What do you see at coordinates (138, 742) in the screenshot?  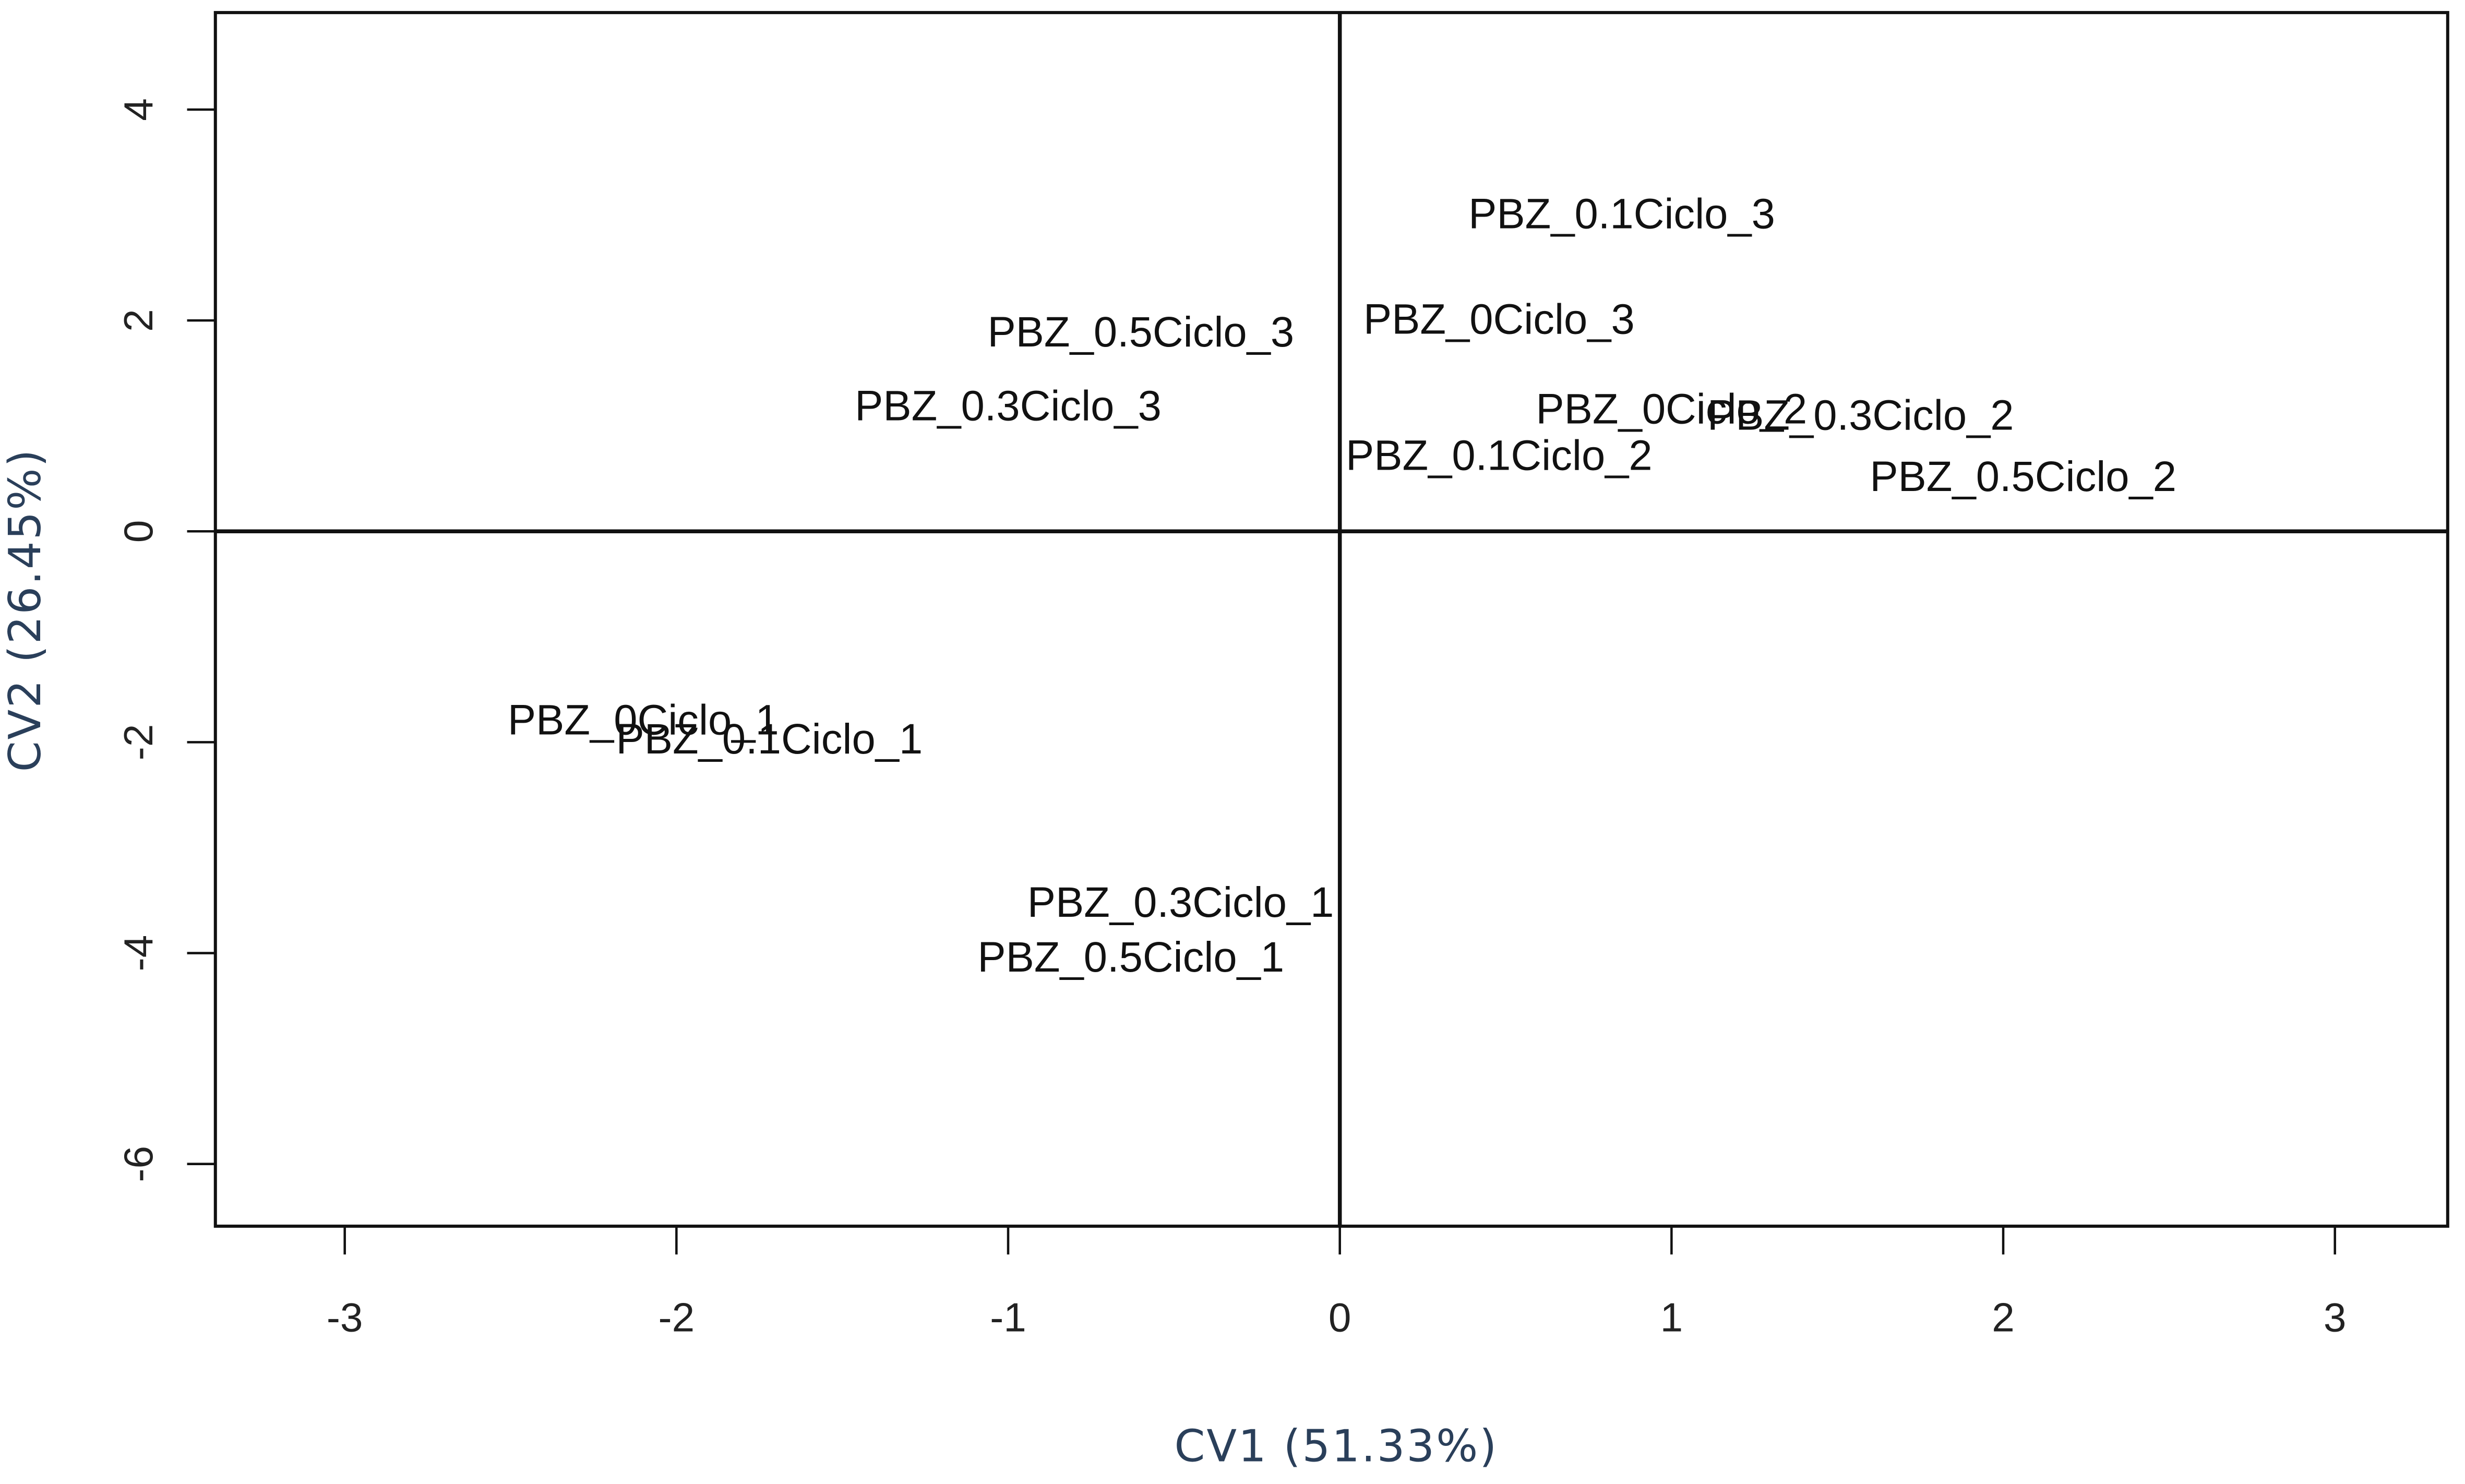 I see `y-tick-label: -2` at bounding box center [138, 742].